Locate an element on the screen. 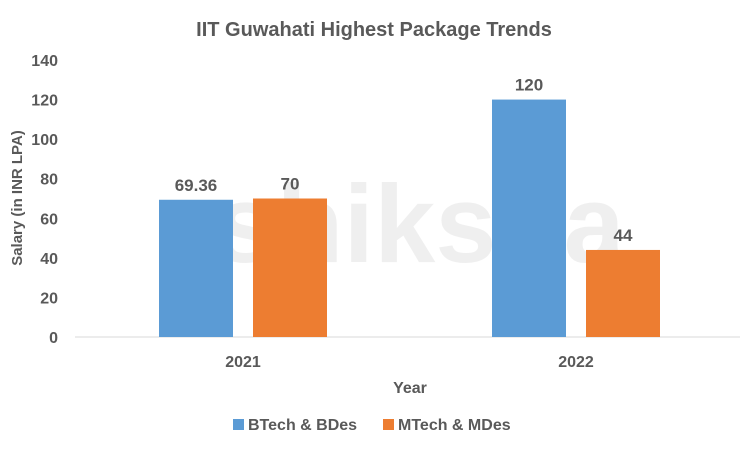 This screenshot has width=749, height=453. y-tick-label: 80 is located at coordinates (49, 180).